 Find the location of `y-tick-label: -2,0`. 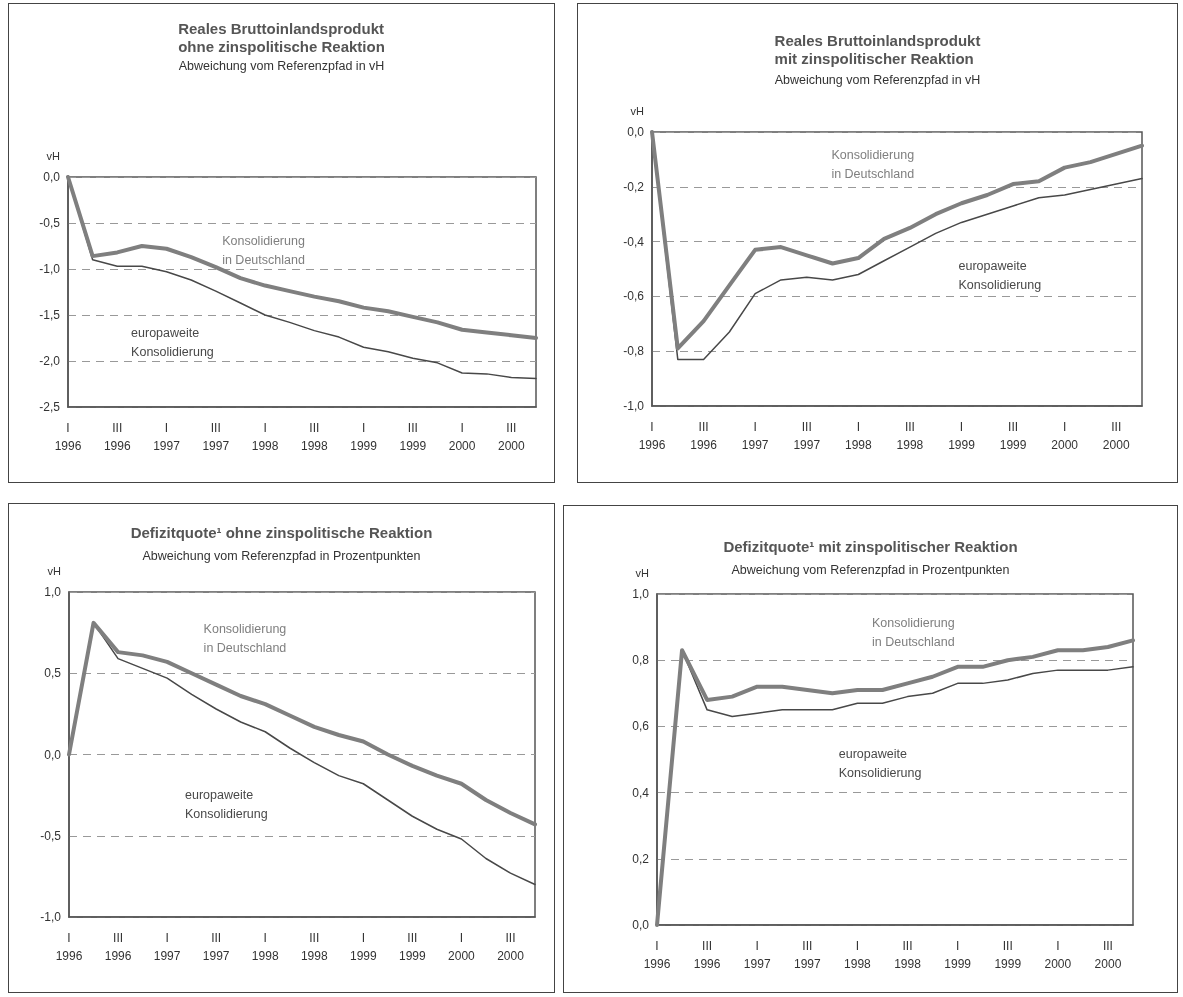

y-tick-label: -2,0 is located at coordinates (50, 361).